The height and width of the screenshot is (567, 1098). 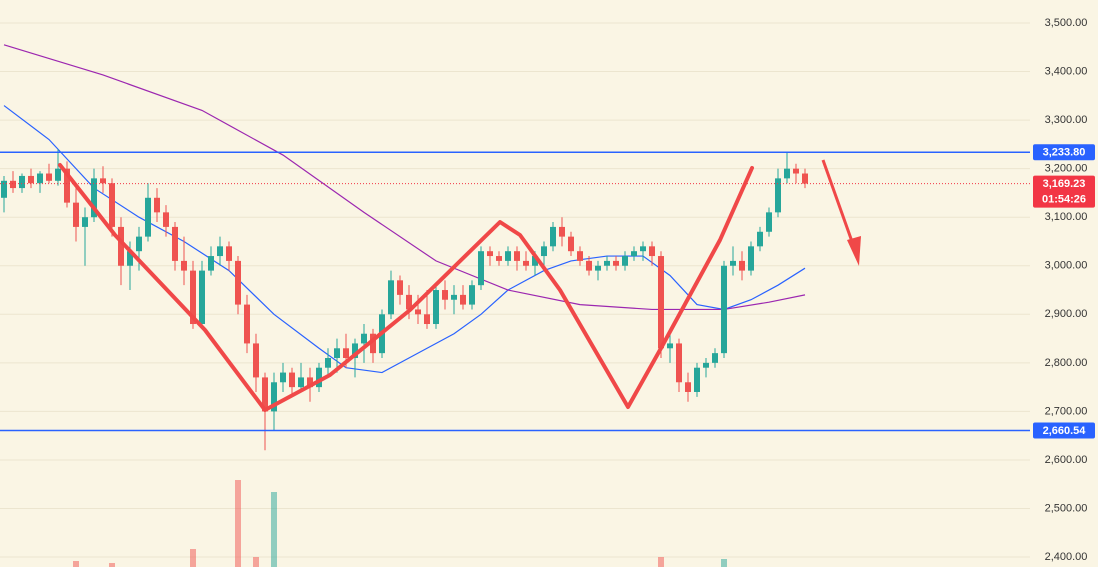 What do you see at coordinates (1066, 71) in the screenshot?
I see `y-tick-label: 3,400.00` at bounding box center [1066, 71].